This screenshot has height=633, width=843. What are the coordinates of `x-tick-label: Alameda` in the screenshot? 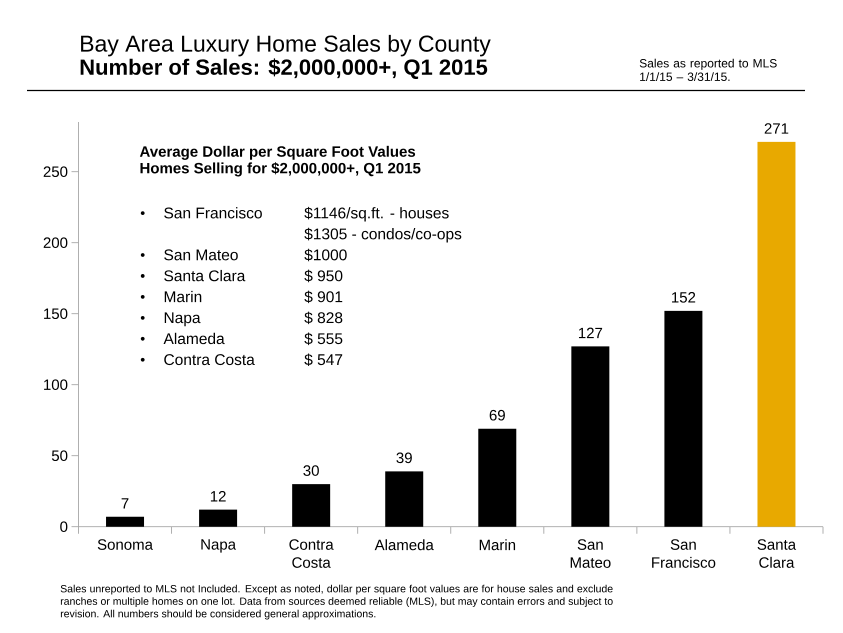 It's located at (404, 544).